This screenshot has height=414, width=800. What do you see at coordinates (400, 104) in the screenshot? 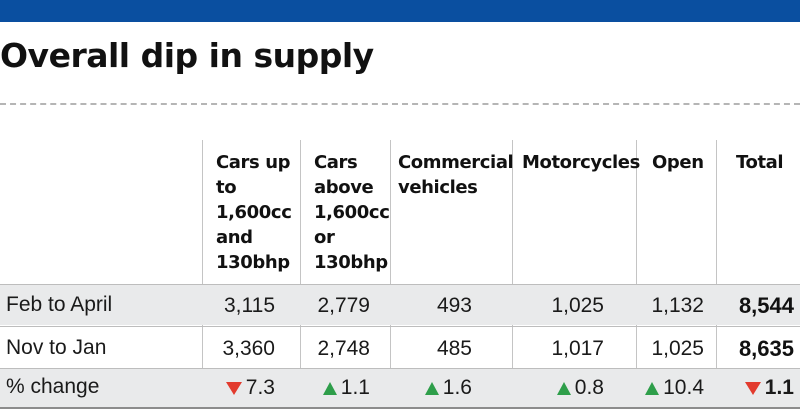
I see `dashed-divider` at bounding box center [400, 104].